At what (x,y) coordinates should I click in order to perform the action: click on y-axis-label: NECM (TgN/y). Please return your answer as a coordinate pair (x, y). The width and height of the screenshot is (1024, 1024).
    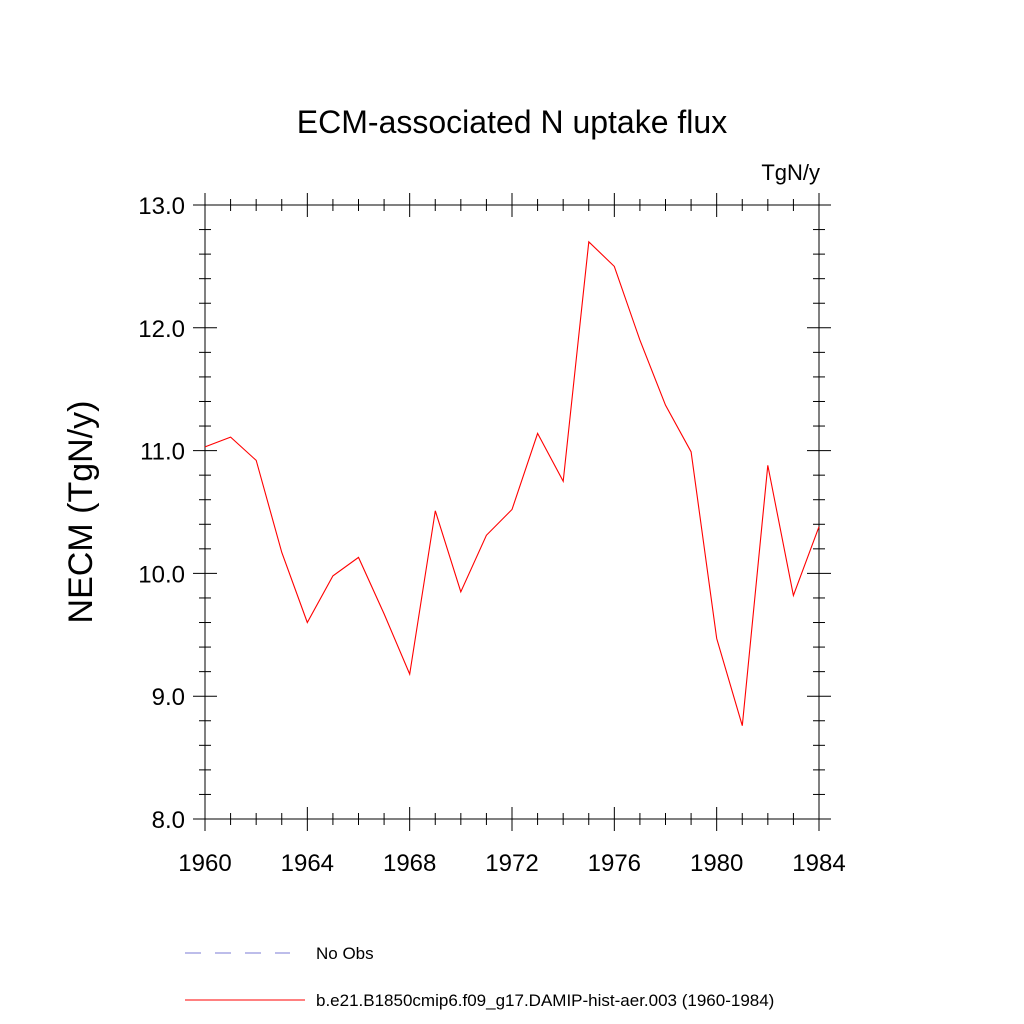
    Looking at the image, I should click on (81, 512).